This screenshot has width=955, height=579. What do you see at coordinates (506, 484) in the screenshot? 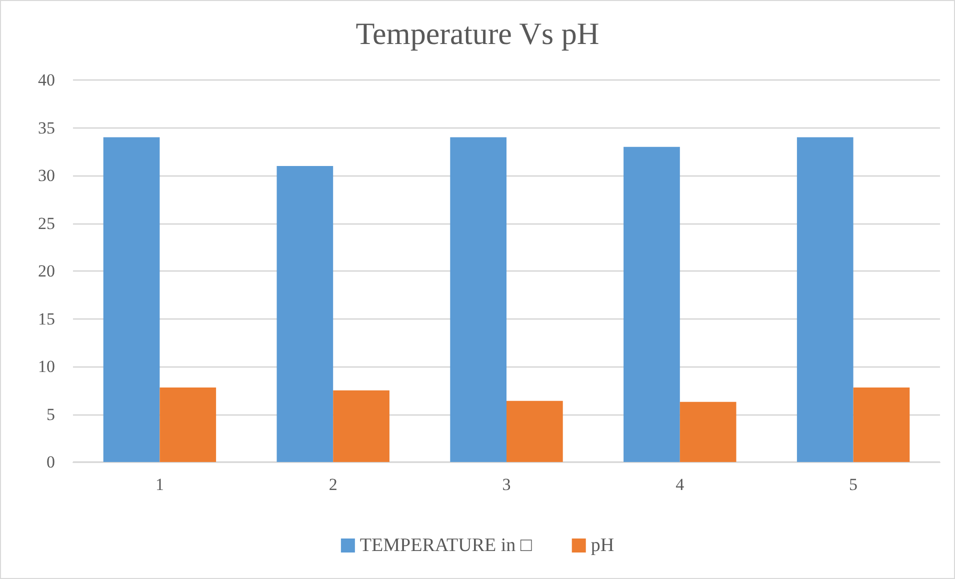
I see `x-tick-label: 3` at bounding box center [506, 484].